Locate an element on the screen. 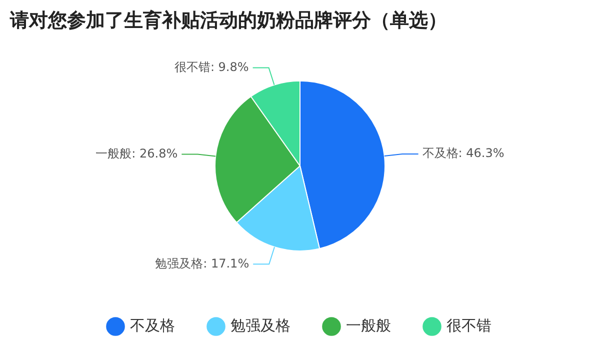 The image size is (600, 352). chart-title: 请对您参加了生育补贴活动的奶粉品牌评分（单选） is located at coordinates (228, 20).